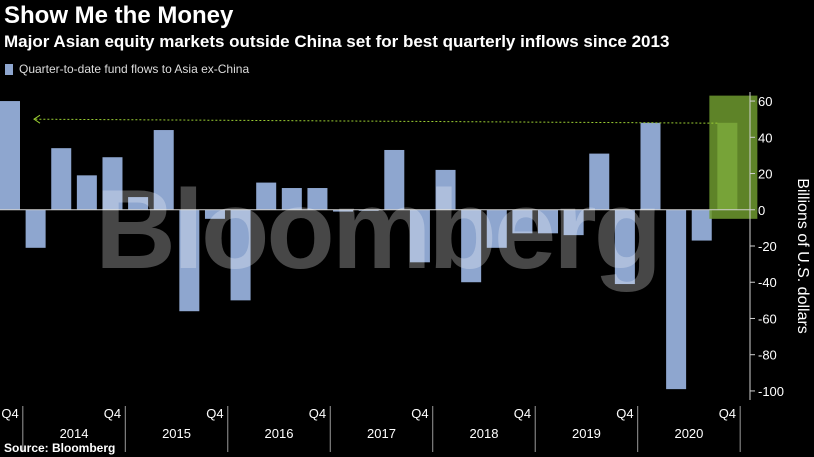 The image size is (814, 457). Describe the element at coordinates (767, 282) in the screenshot. I see `y-tick-label: -40` at that location.